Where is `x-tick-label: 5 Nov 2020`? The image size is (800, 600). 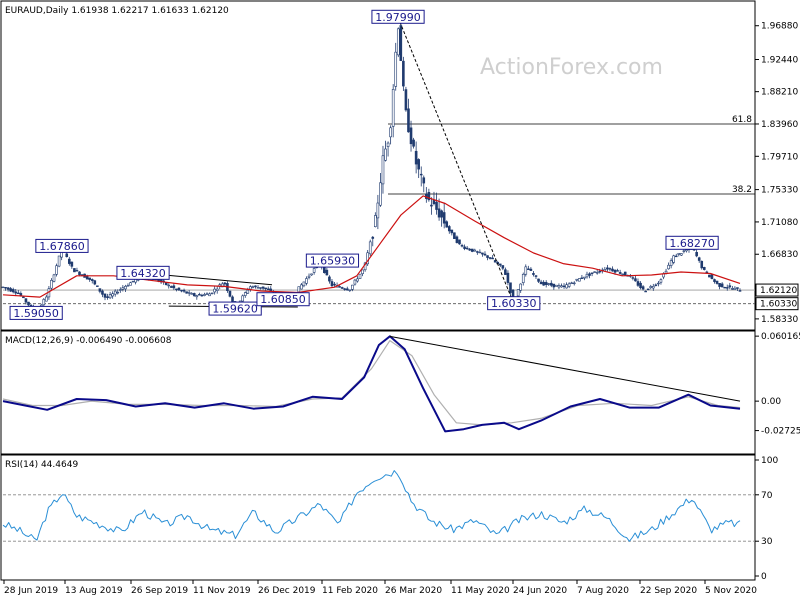 x-tick-label: 5 Nov 2020 is located at coordinates (731, 591).